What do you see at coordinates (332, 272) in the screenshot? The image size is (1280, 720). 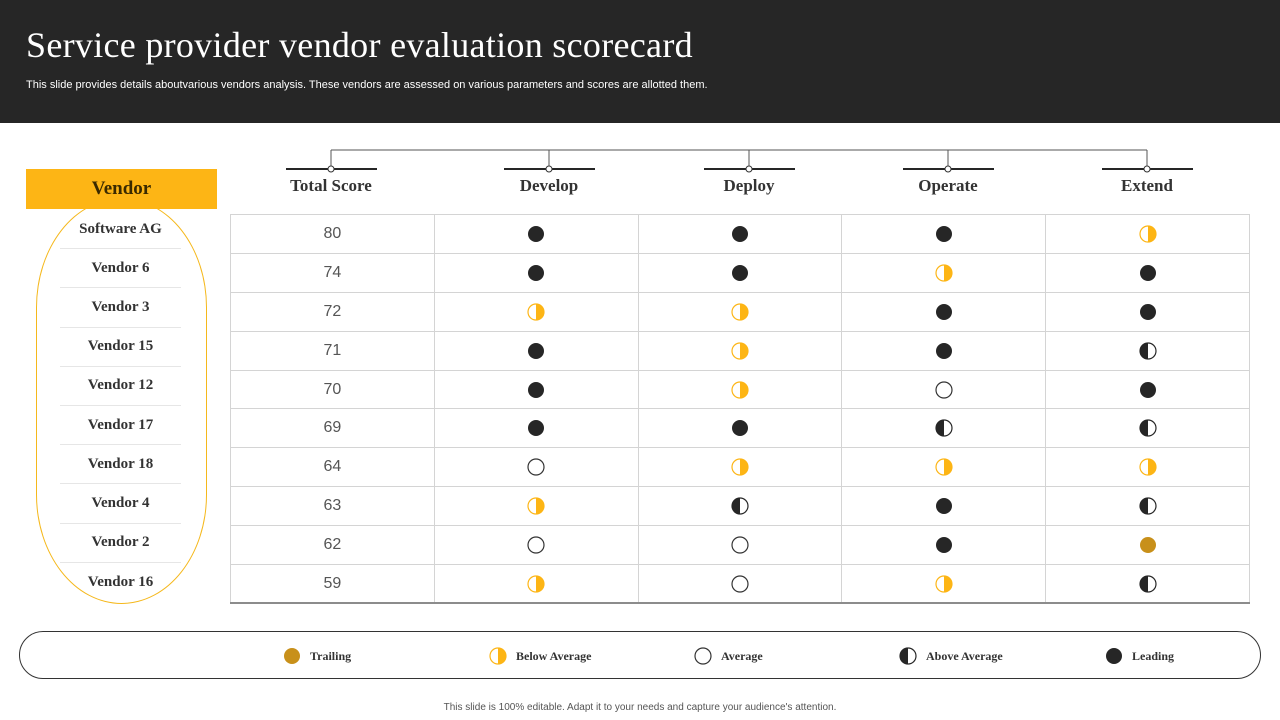 I see `total-score-cell: 74` at bounding box center [332, 272].